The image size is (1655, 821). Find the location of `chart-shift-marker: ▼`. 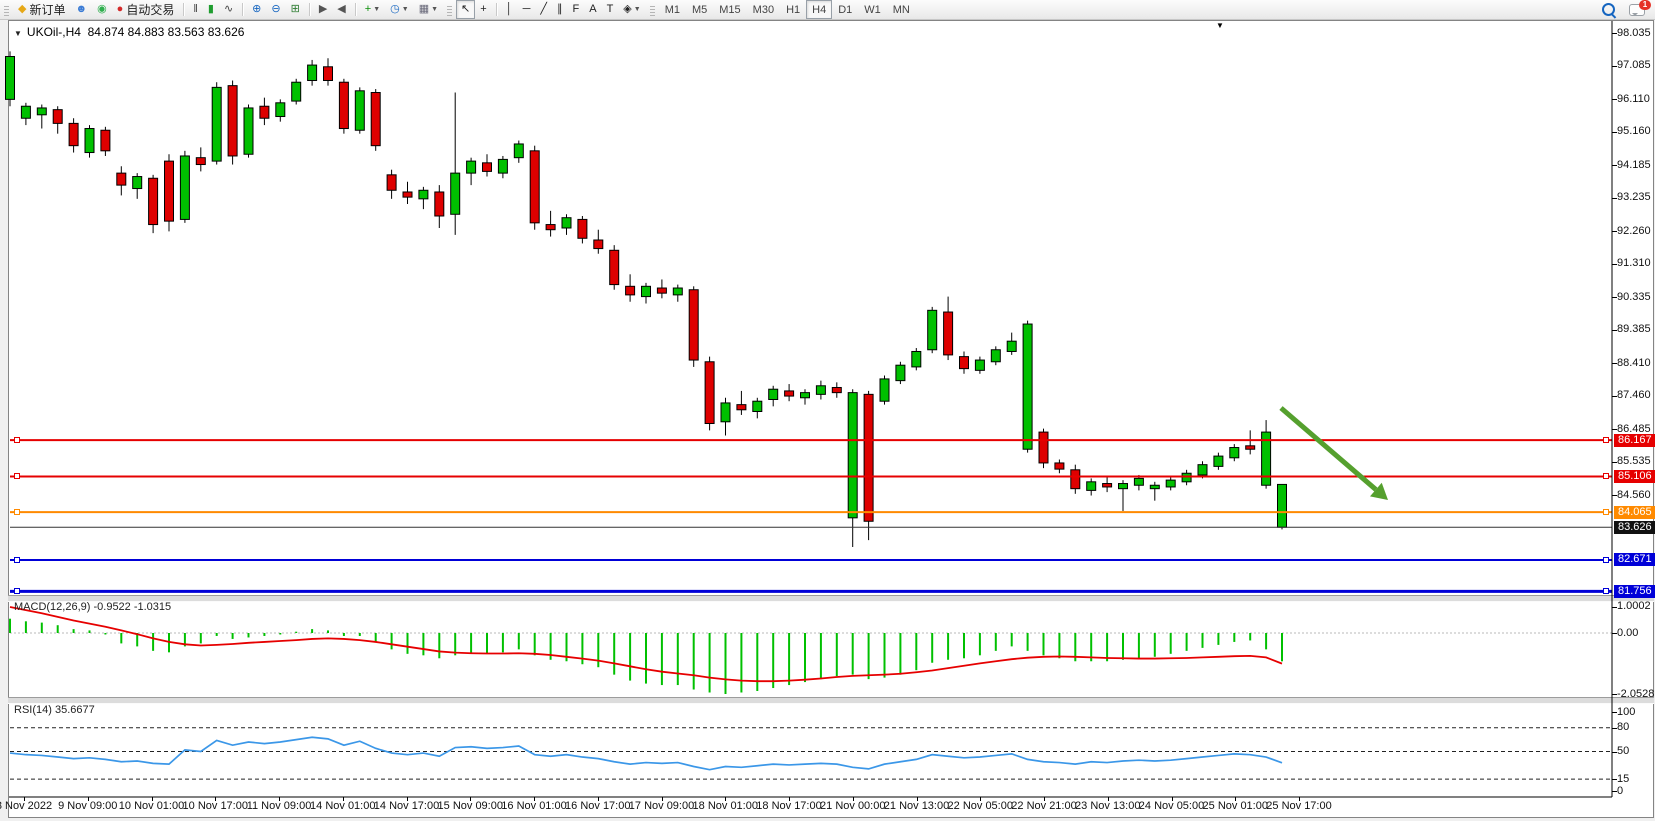

chart-shift-marker: ▼ is located at coordinates (1220, 25).